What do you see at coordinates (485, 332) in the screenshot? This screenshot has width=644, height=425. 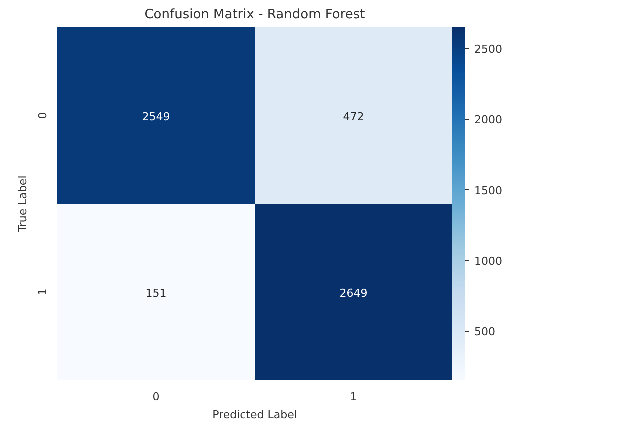 I see `color-bar-label: 500` at bounding box center [485, 332].